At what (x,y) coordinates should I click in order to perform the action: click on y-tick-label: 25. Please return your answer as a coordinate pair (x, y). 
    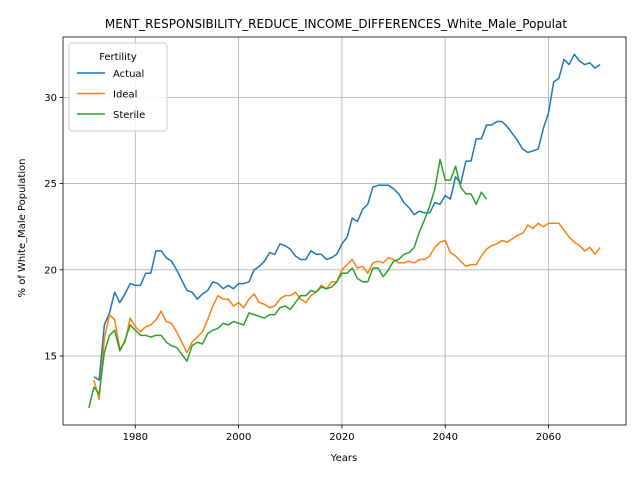
    Looking at the image, I should click on (50, 184).